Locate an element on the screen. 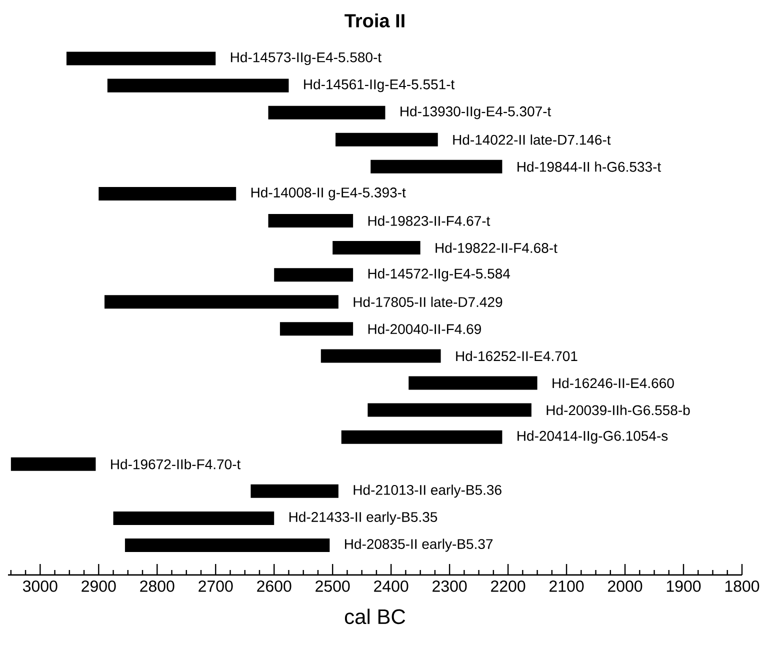 The width and height of the screenshot is (772, 648). x-tick-label: 2600 is located at coordinates (274, 586).